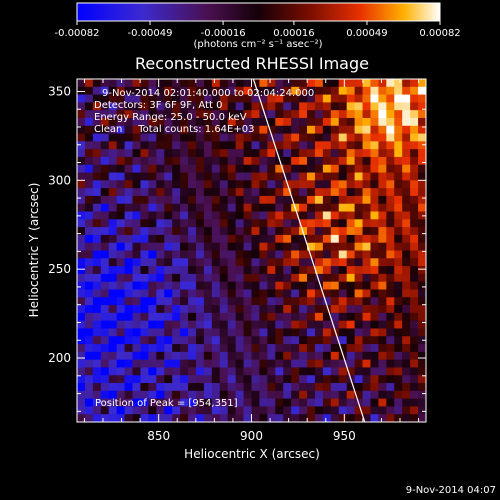 The image size is (500, 500). Describe the element at coordinates (252, 454) in the screenshot. I see `x-axis-label: Heliocentric X (arcsec)` at that location.